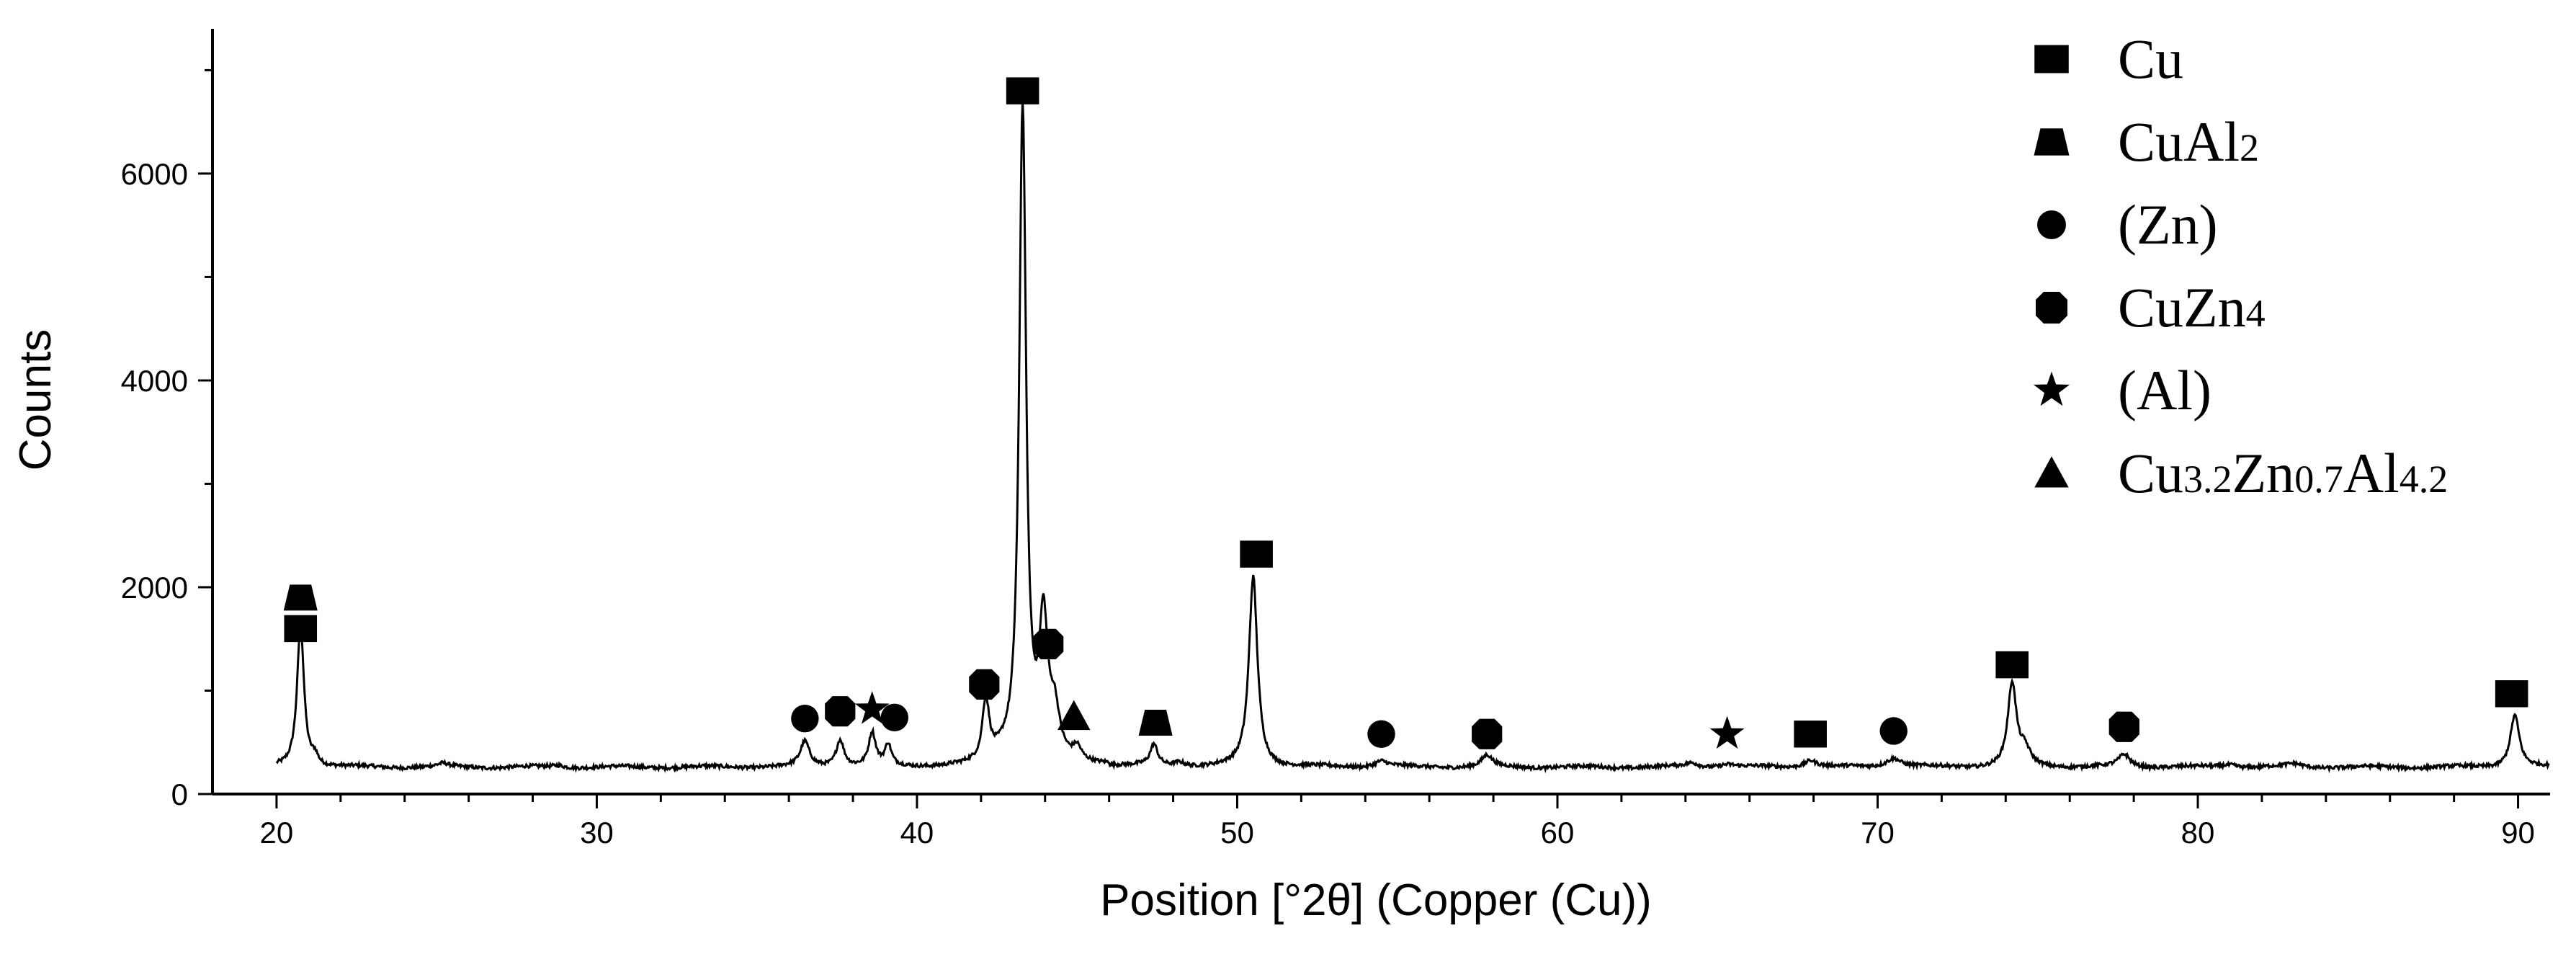  Describe the element at coordinates (2052, 142) in the screenshot. I see `legend-marker-trapezoid` at that location.